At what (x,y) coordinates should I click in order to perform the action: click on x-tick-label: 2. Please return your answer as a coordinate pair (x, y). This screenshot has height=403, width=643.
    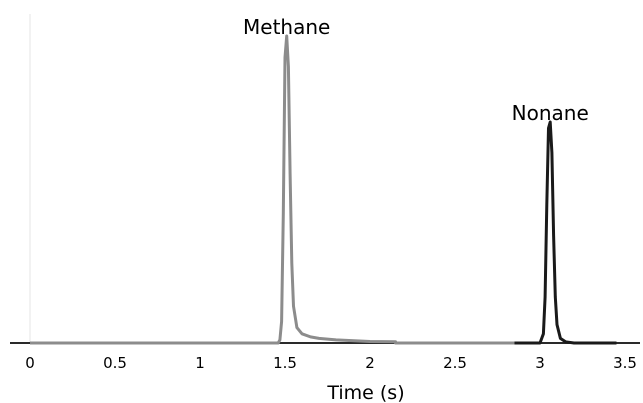
    Looking at the image, I should click on (370, 363).